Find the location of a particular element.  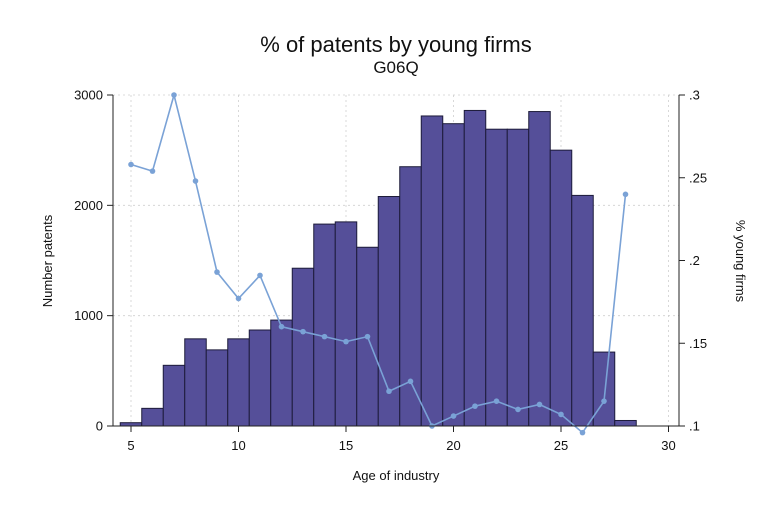

y-tick-label: 3000 is located at coordinates (88, 95).